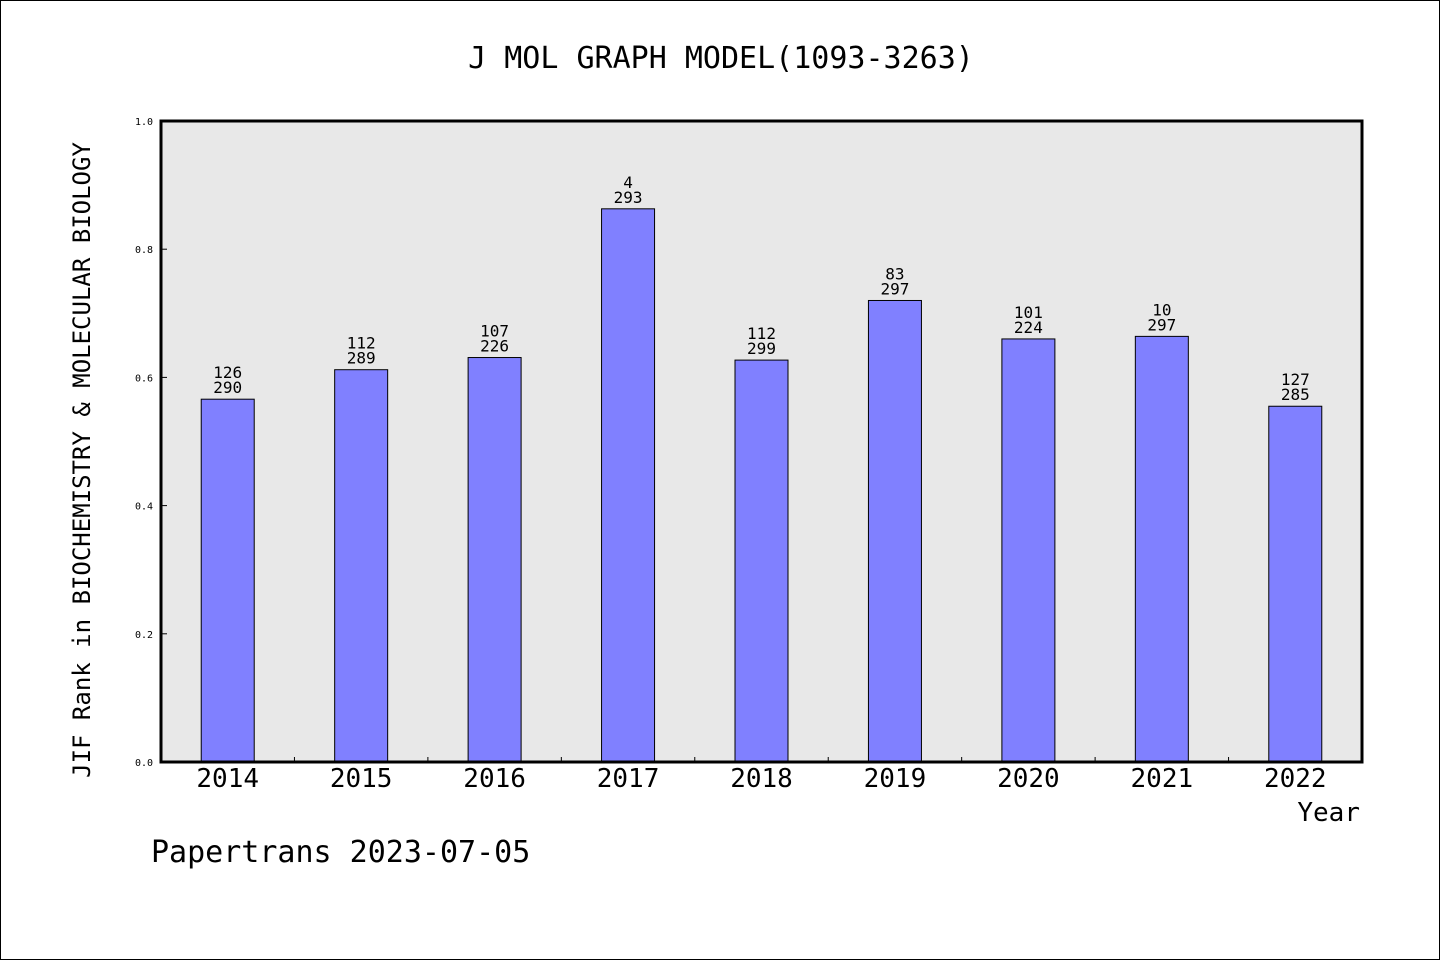 Image resolution: width=1440 pixels, height=960 pixels. I want to click on y-tick-label: 0.0, so click(144, 763).